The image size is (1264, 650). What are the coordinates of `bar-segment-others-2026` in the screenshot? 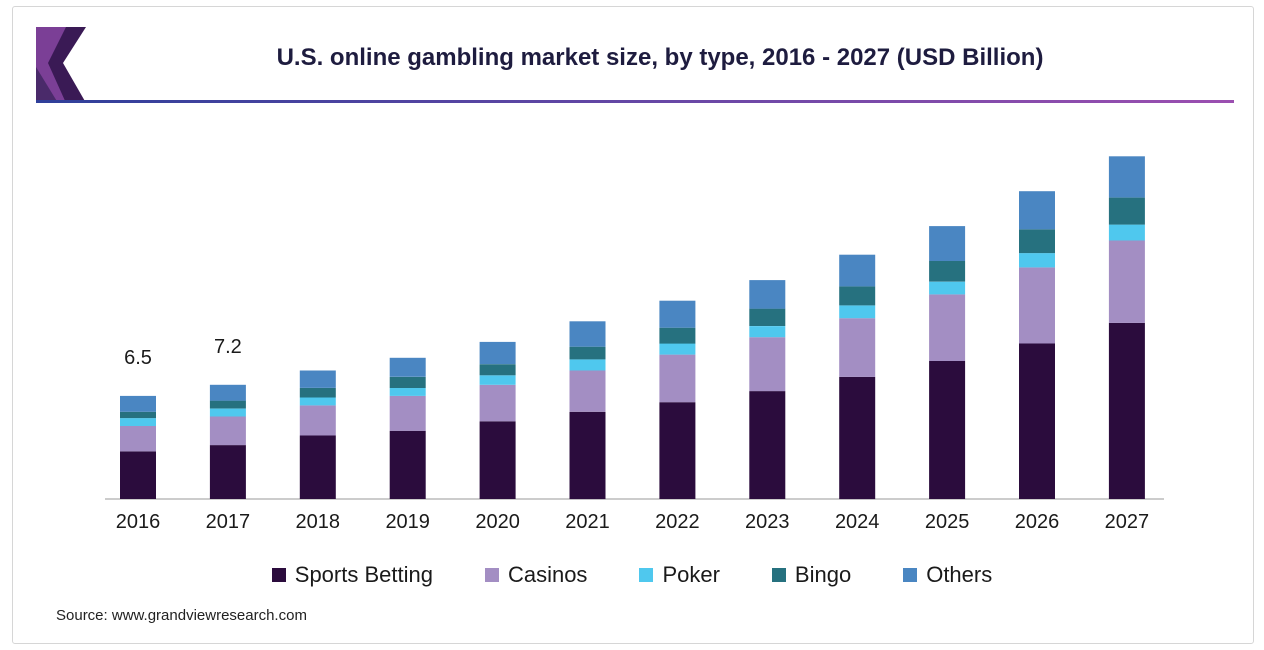 It's located at (1037, 210).